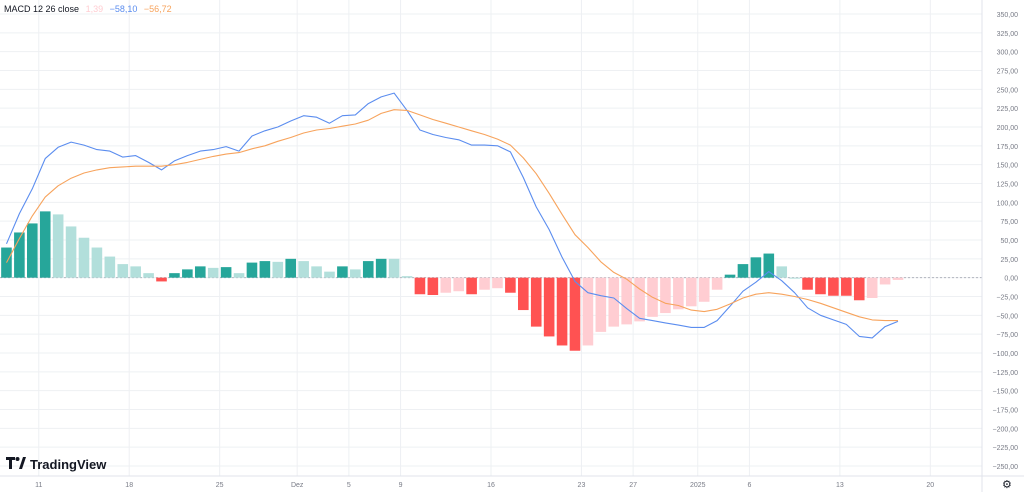 The width and height of the screenshot is (1024, 497). I want to click on y-tick-label: −175,00, so click(1006, 411).